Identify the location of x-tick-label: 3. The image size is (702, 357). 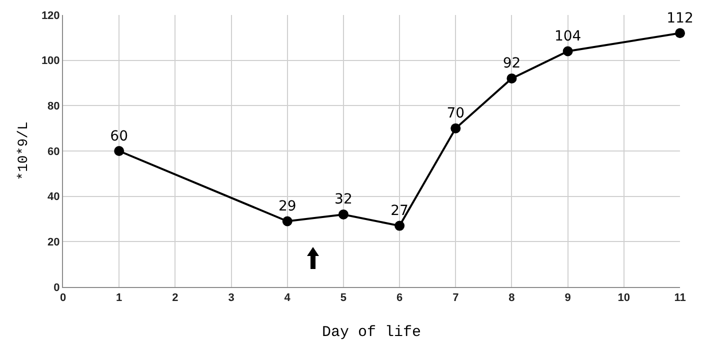
(231, 298).